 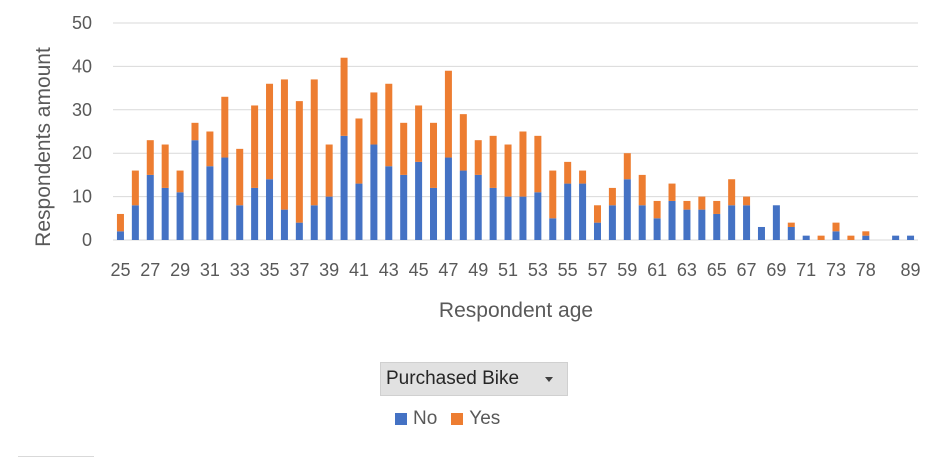 I want to click on legend-item-no: No, so click(x=416, y=419).